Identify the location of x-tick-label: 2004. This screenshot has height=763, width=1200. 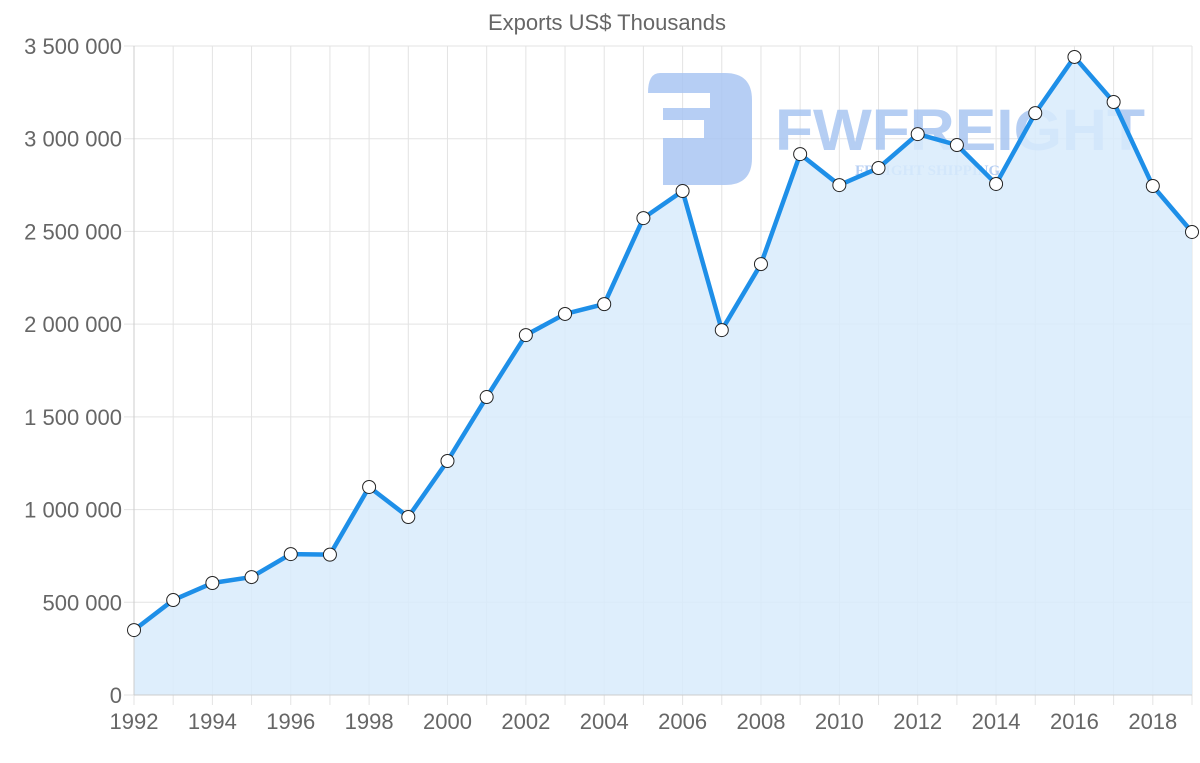
(604, 721).